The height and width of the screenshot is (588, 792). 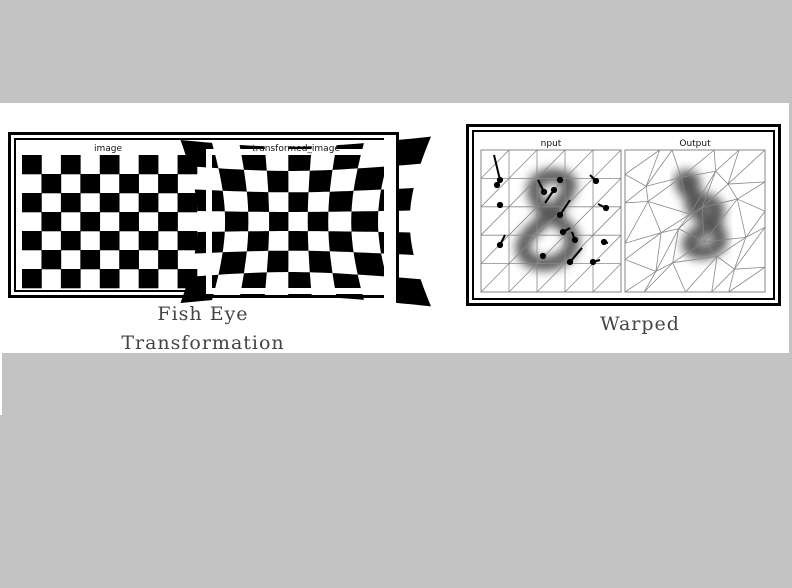 What do you see at coordinates (296, 149) in the screenshot?
I see `transformed-image-label: transformed_image` at bounding box center [296, 149].